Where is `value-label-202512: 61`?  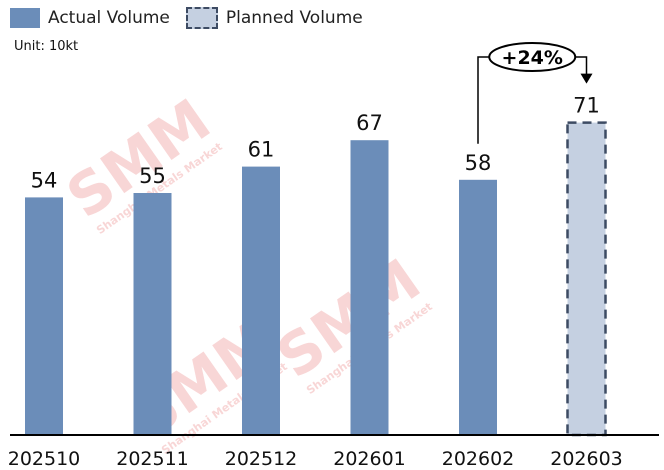
value-label-202512: 61 is located at coordinates (261, 150).